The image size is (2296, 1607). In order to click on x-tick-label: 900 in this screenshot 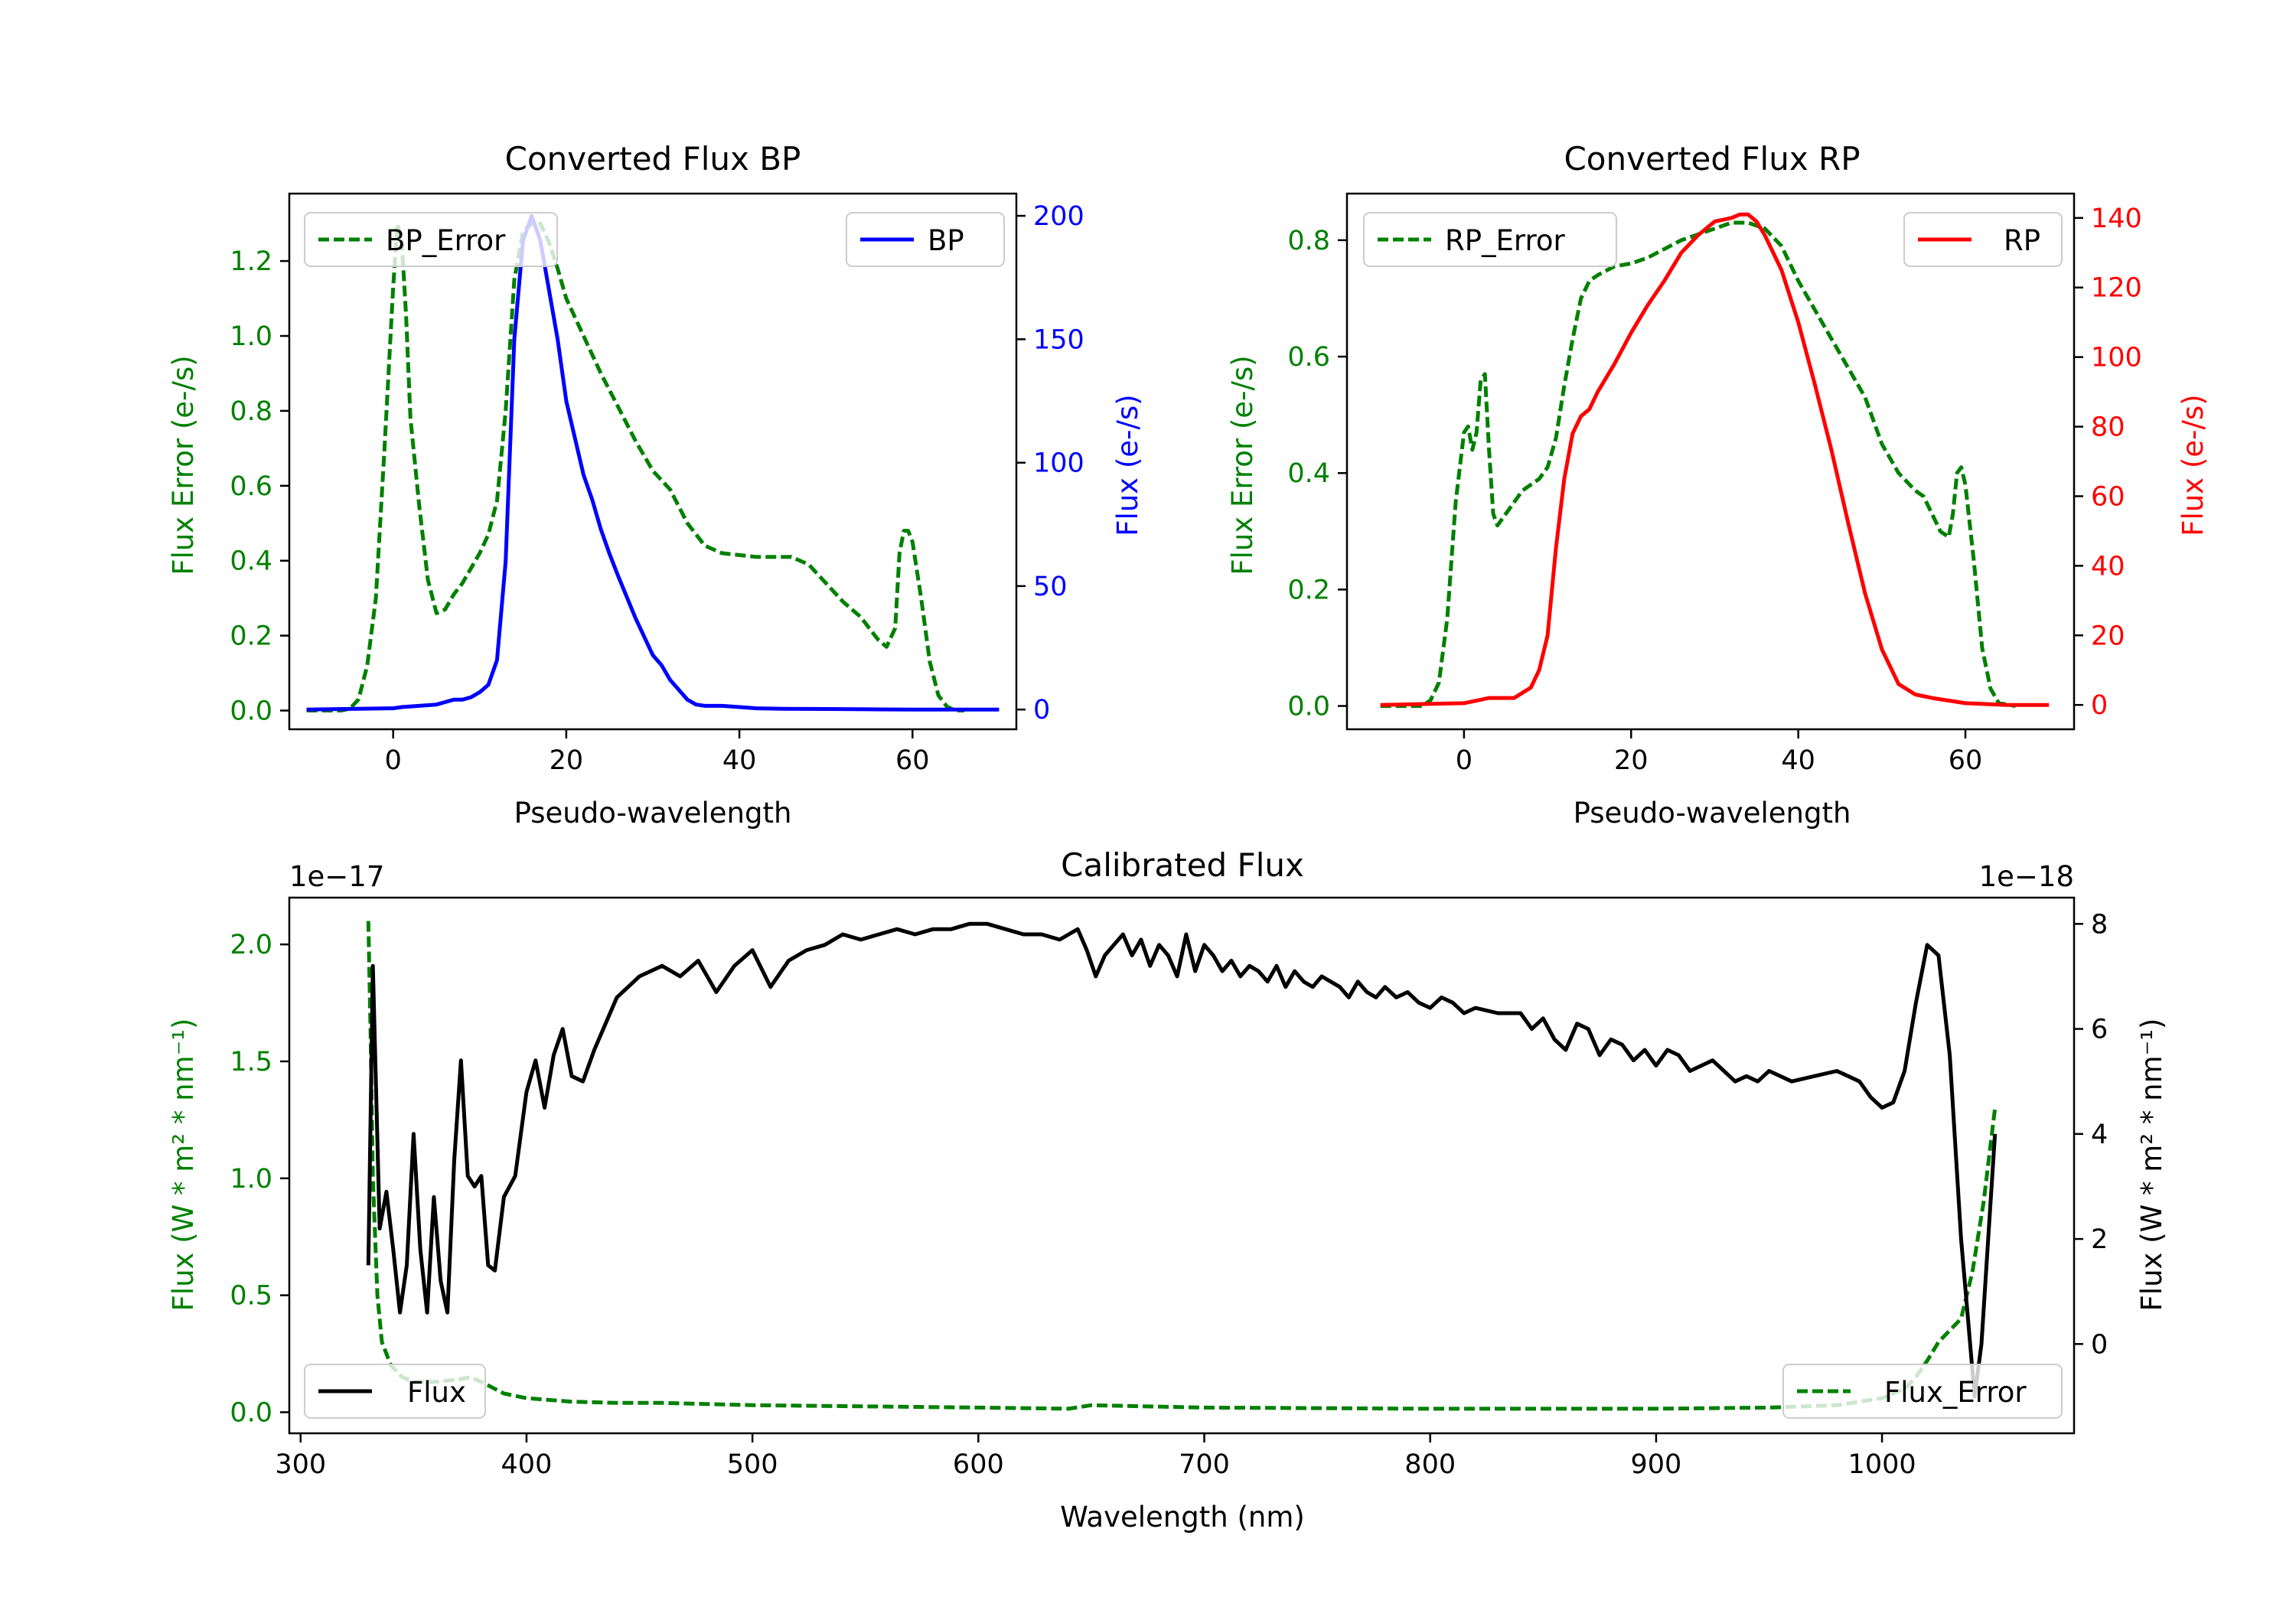, I will do `click(1655, 1464)`.